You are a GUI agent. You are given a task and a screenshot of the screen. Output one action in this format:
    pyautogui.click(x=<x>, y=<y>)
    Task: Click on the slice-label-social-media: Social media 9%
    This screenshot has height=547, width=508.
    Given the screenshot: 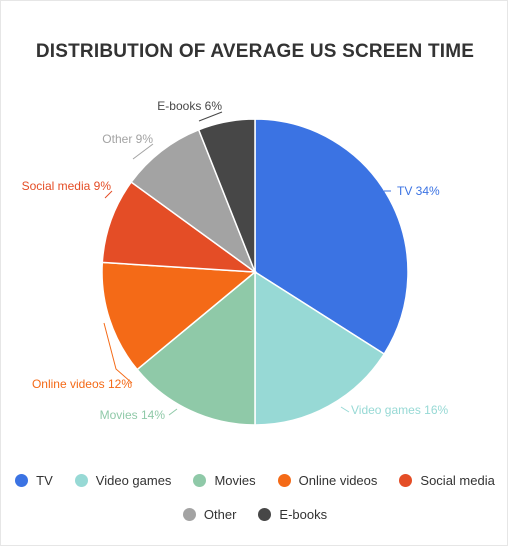 What is the action you would take?
    pyautogui.click(x=67, y=186)
    